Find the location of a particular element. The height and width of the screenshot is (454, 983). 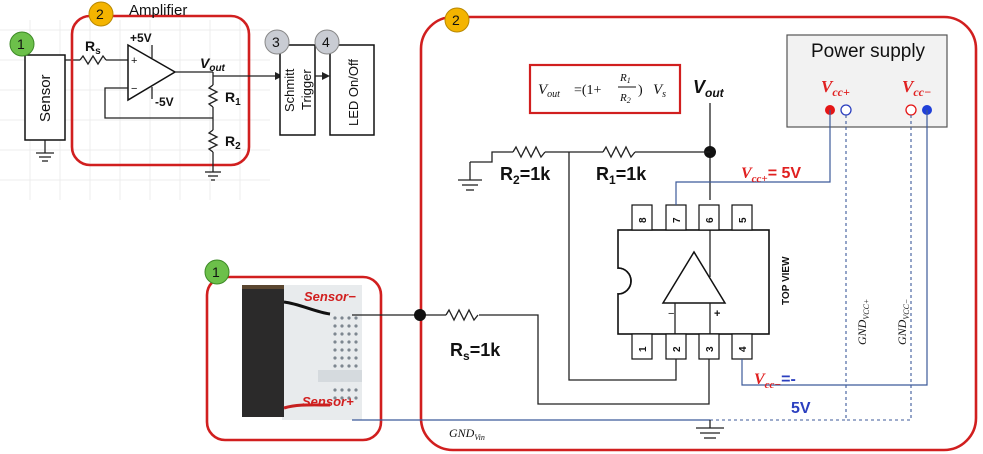

amp-r1-sub: 1 is located at coordinates (238, 102).